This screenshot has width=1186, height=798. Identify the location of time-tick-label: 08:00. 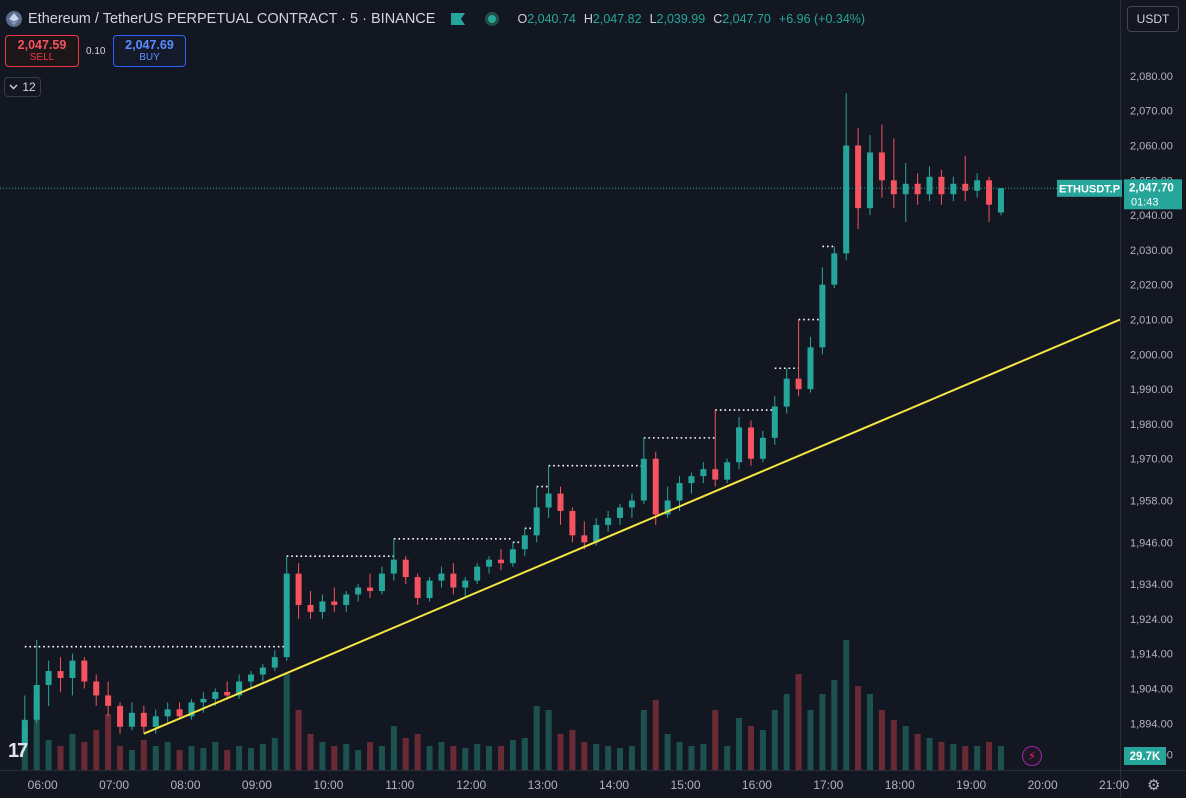
(186, 785).